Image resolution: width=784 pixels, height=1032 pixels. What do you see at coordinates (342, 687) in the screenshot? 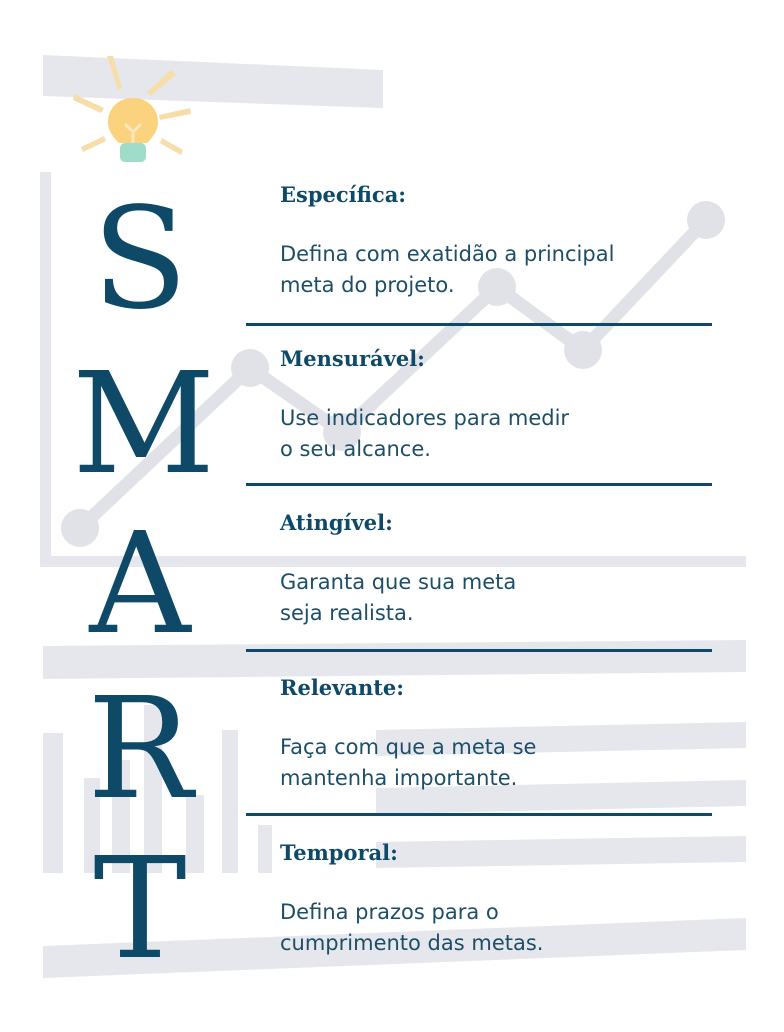
I see `criterion-title: Relevante:` at bounding box center [342, 687].